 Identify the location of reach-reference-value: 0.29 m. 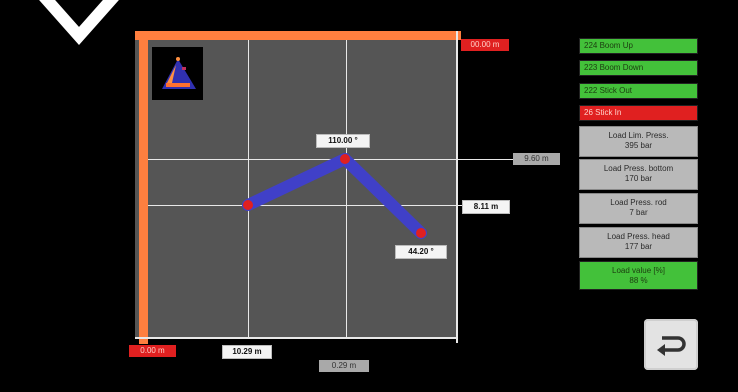
(344, 366).